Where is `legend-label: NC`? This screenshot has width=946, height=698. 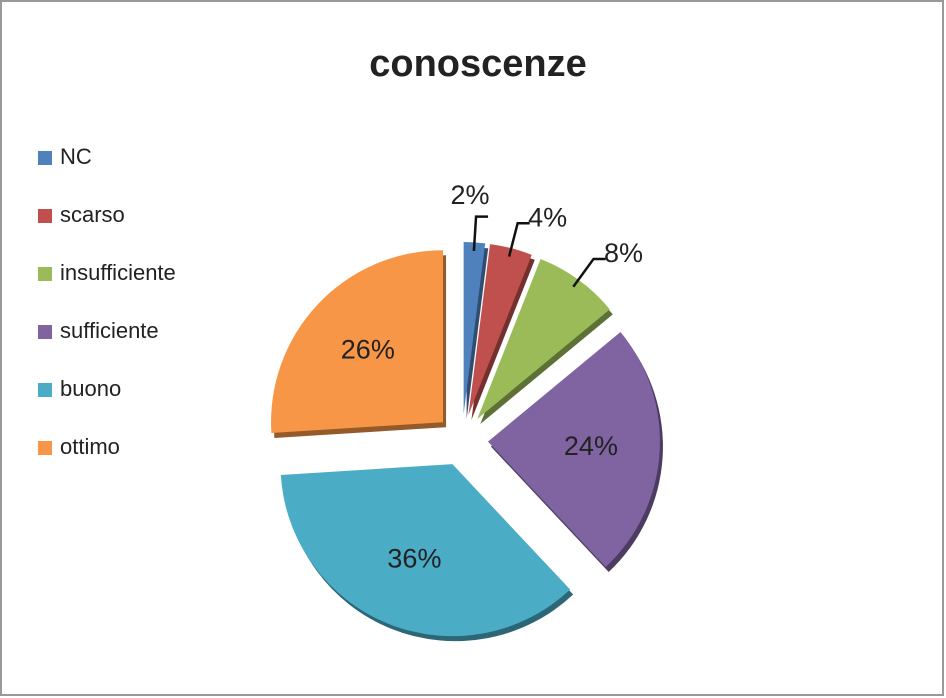 legend-label: NC is located at coordinates (76, 156).